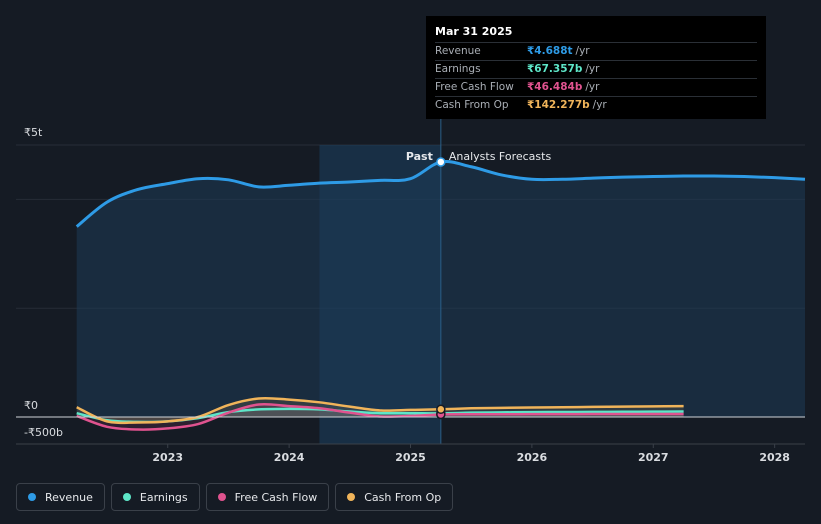 The width and height of the screenshot is (821, 524). I want to click on x-tick-label: 2027, so click(653, 457).